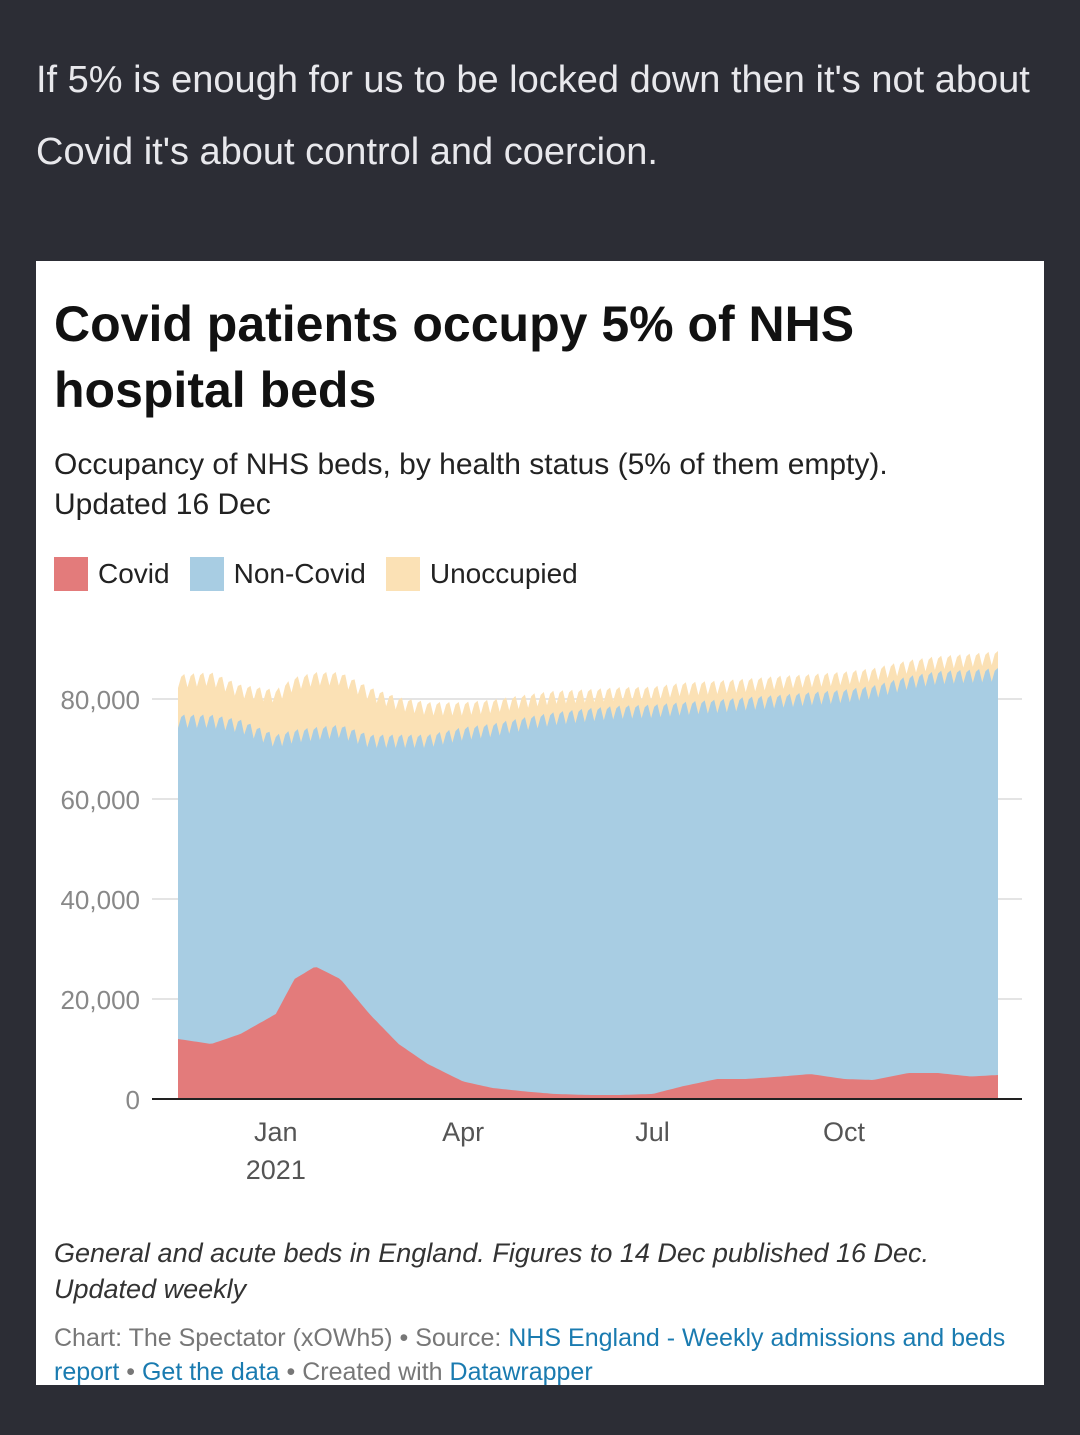  Describe the element at coordinates (100, 700) in the screenshot. I see `y-tick-label: 80,000` at that location.